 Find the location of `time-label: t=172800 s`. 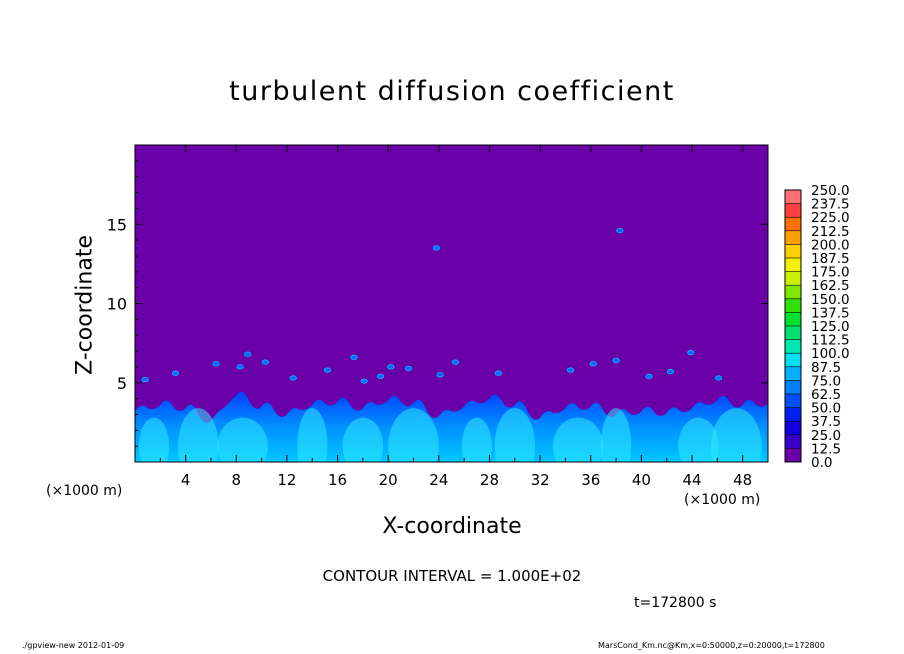

time-label: t=172800 s is located at coordinates (675, 603).